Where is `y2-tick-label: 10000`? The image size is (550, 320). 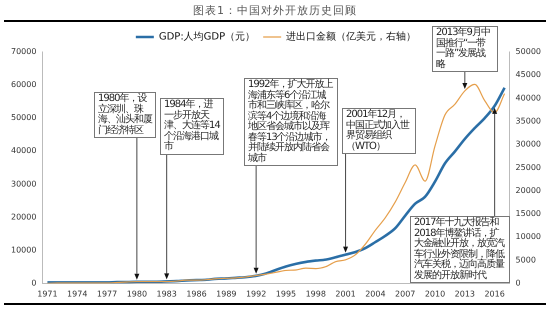
y2-tick-label: 10000 is located at coordinates (529, 237).